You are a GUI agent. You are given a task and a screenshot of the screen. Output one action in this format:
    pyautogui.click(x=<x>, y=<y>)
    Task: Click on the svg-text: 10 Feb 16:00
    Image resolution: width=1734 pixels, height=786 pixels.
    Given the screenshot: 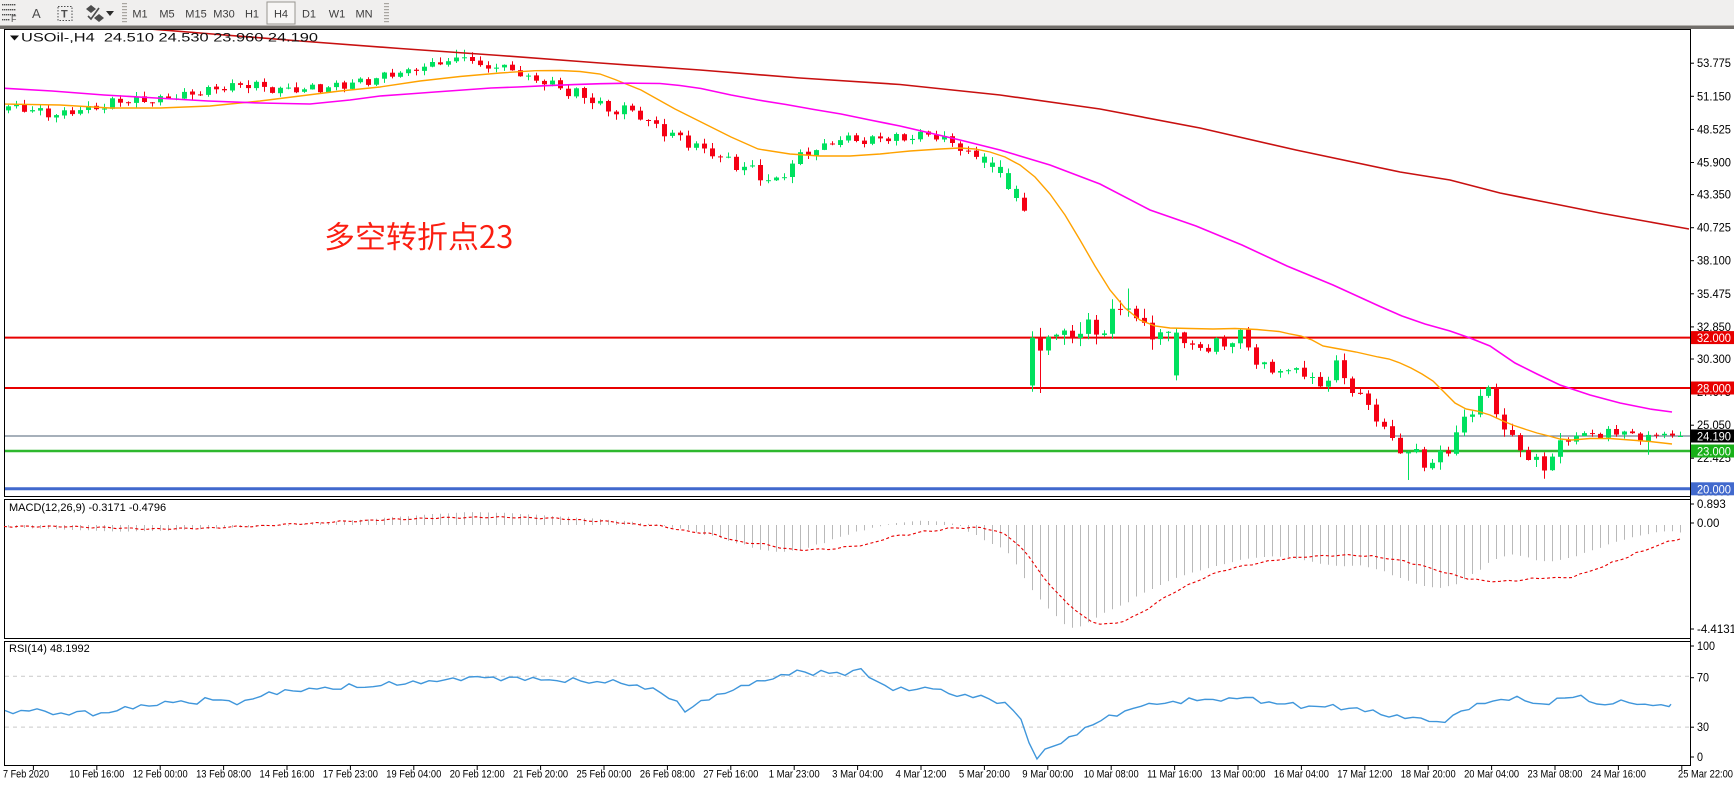 What is the action you would take?
    pyautogui.click(x=96, y=775)
    